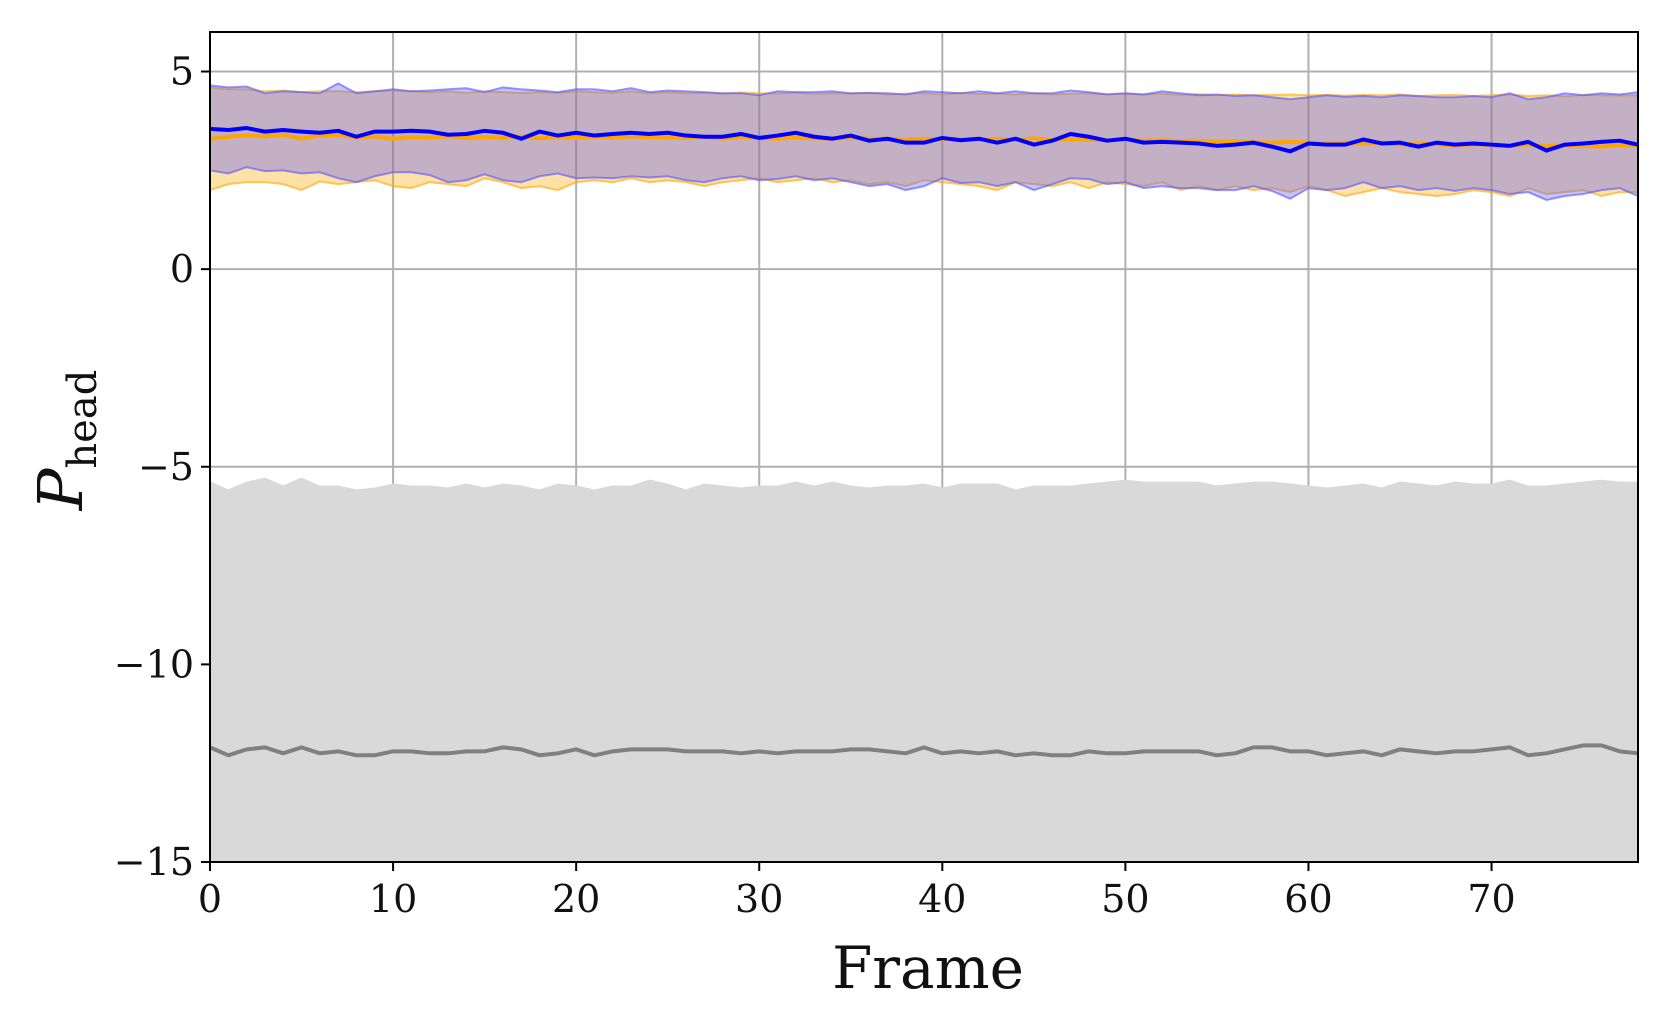 The width and height of the screenshot is (1662, 1027). Describe the element at coordinates (182, 72) in the screenshot. I see `y-tick-label: 5` at that location.